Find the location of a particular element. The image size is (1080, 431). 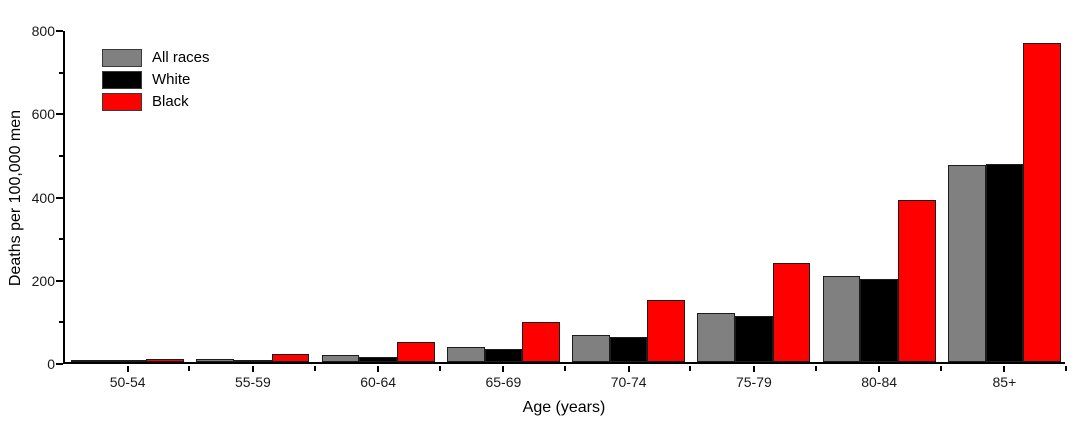

y-axis-tick-label: 200 is located at coordinates (43, 280).